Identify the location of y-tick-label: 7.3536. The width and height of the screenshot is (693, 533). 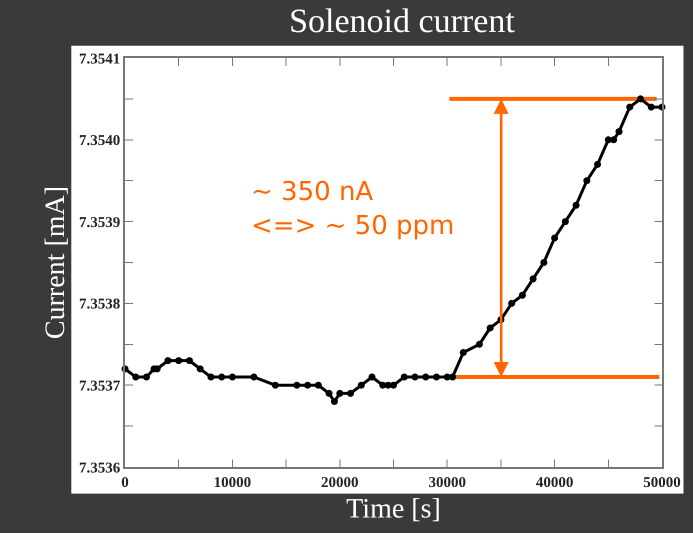
(100, 468).